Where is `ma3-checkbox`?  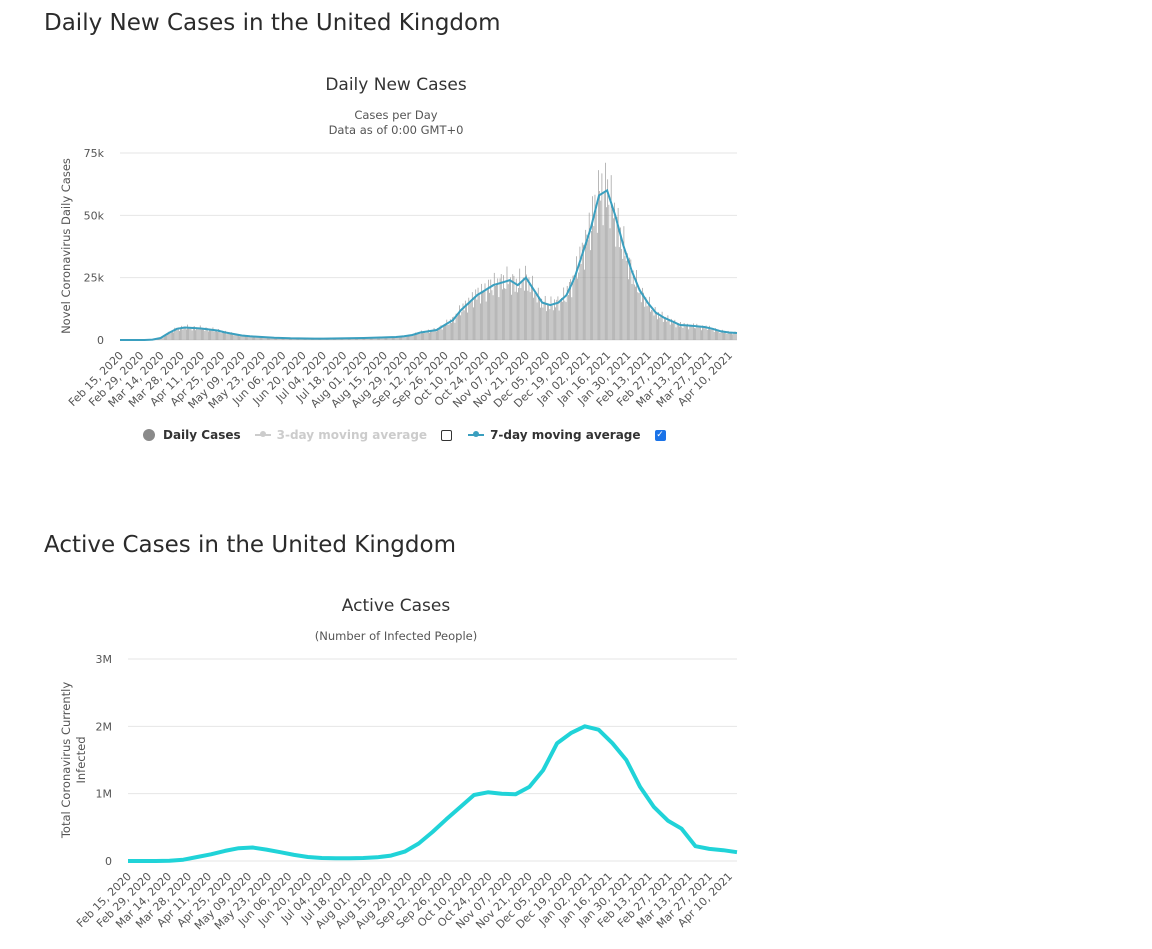
ma3-checkbox is located at coordinates (447, 435).